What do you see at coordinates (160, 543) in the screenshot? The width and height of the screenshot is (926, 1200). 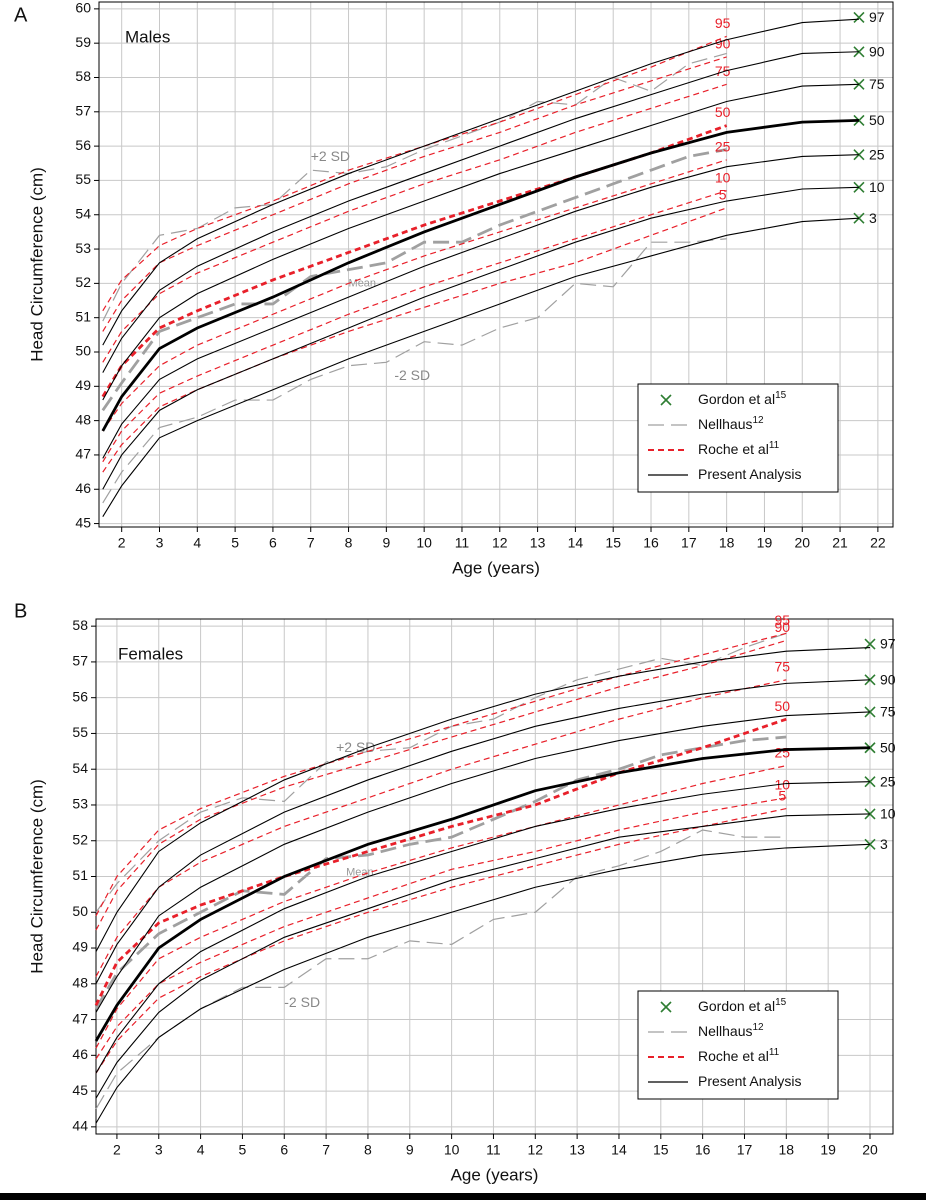 I see `x-tick-label: 3` at bounding box center [160, 543].